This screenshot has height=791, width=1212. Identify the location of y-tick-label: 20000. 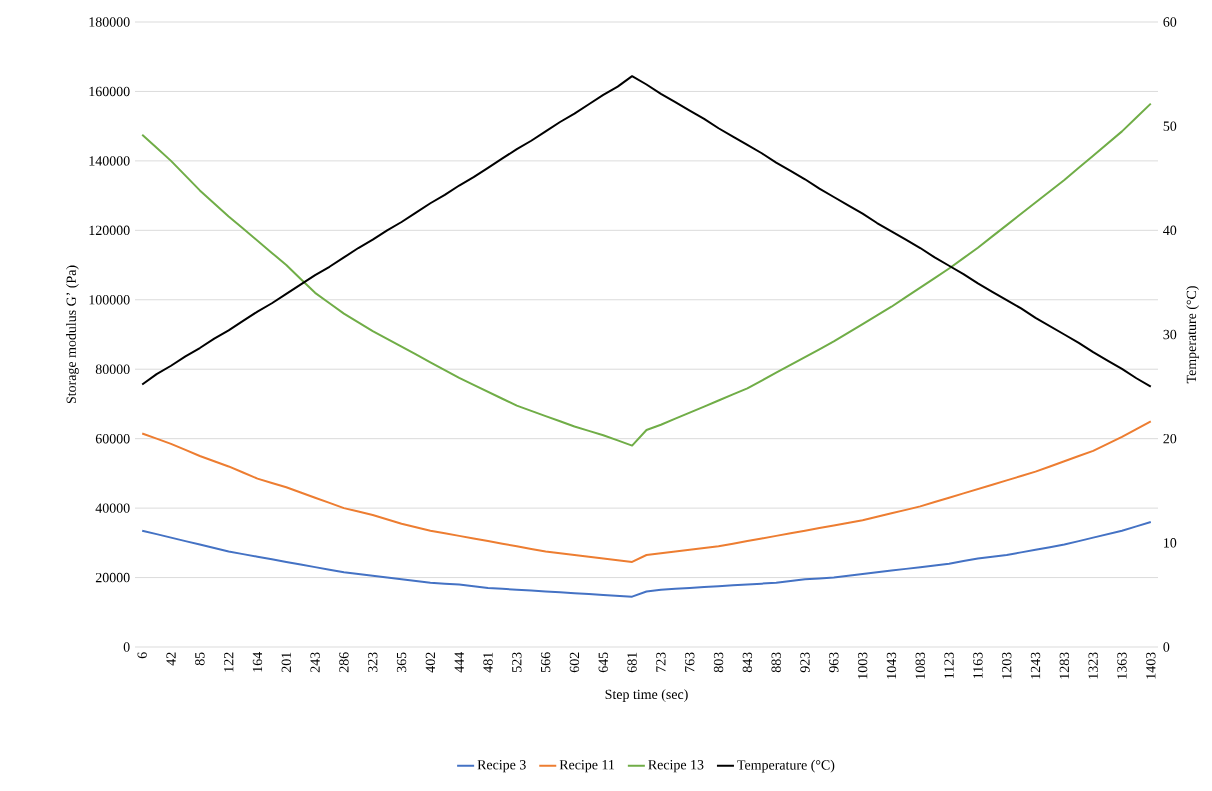
(112, 577).